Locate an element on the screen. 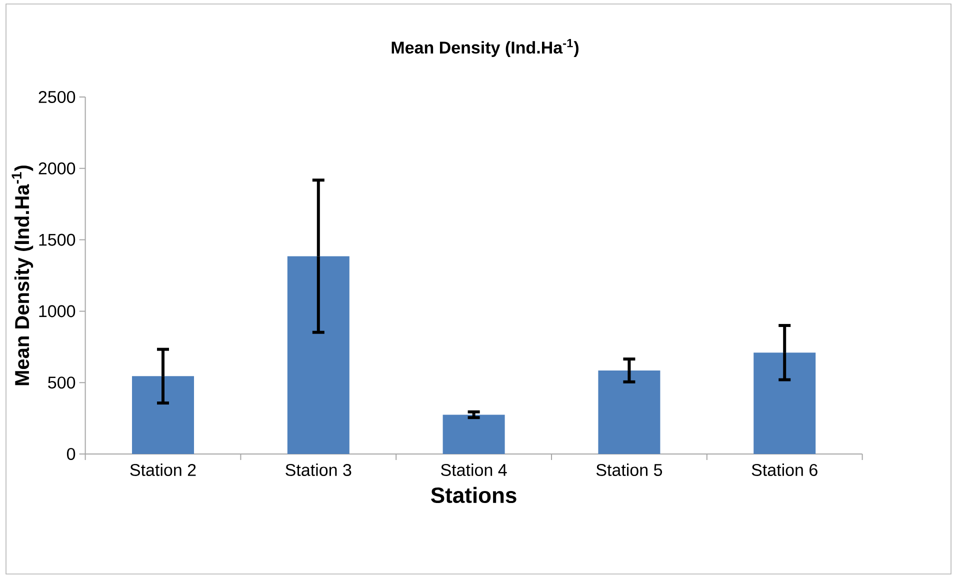 The image size is (957, 578). y-tick-label: 500 is located at coordinates (62, 382).